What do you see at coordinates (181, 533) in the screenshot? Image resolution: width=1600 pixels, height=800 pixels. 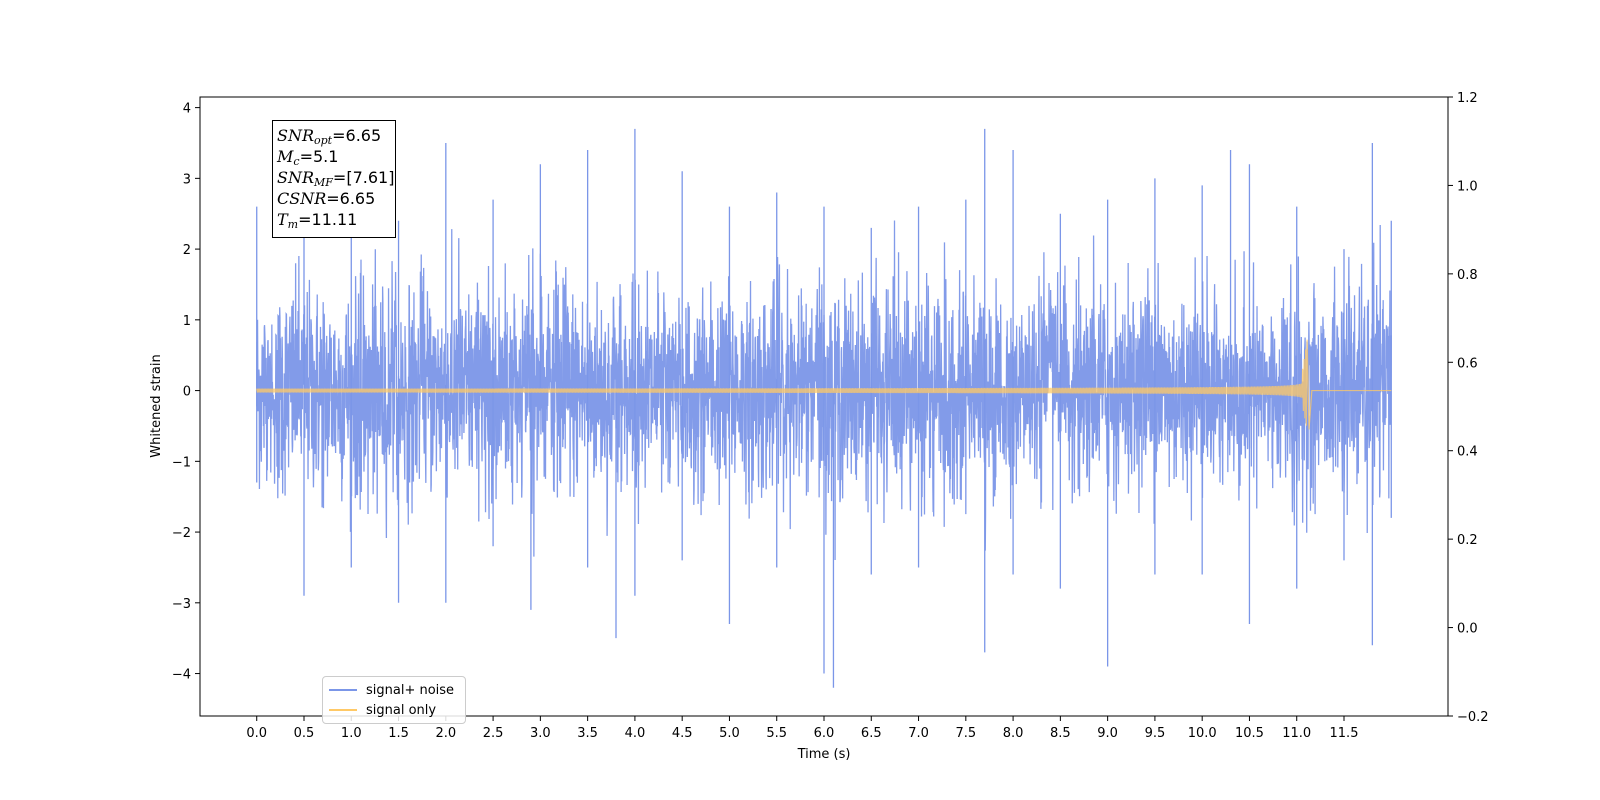 I see `y-tick-label: −2` at bounding box center [181, 533].